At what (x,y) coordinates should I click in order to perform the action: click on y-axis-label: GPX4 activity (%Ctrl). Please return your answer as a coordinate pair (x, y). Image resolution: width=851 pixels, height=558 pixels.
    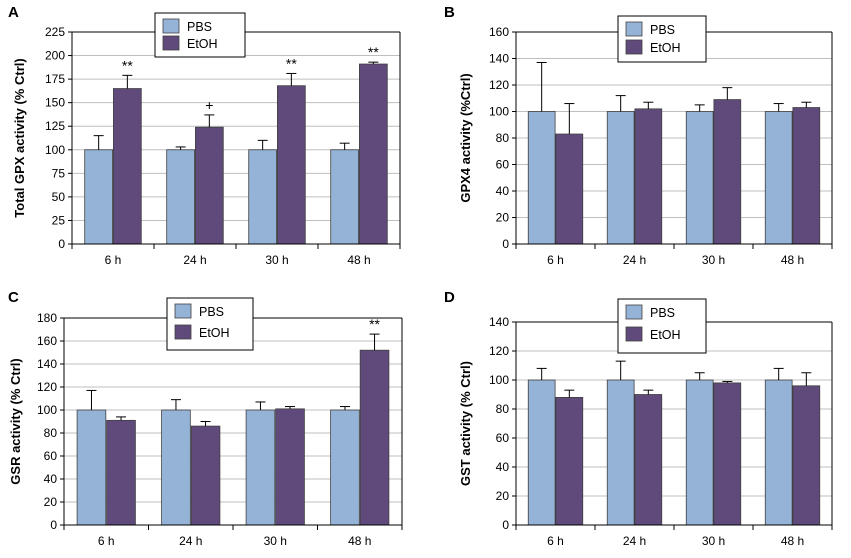
    Looking at the image, I should click on (465, 137).